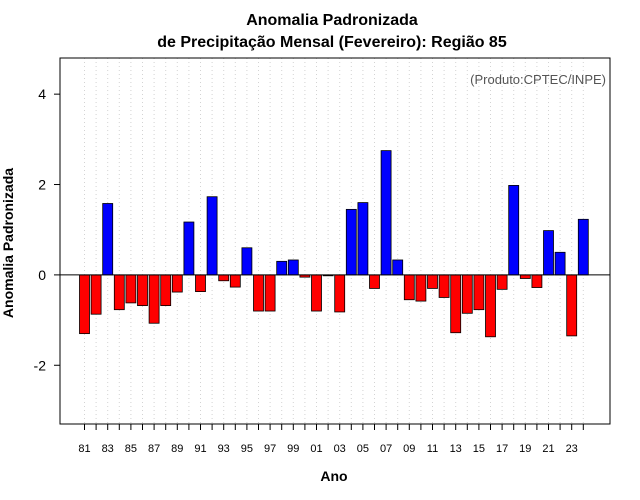 Image resolution: width=640 pixels, height=500 pixels. Describe the element at coordinates (525, 449) in the screenshot. I see `x-tick-label: 19` at that location.